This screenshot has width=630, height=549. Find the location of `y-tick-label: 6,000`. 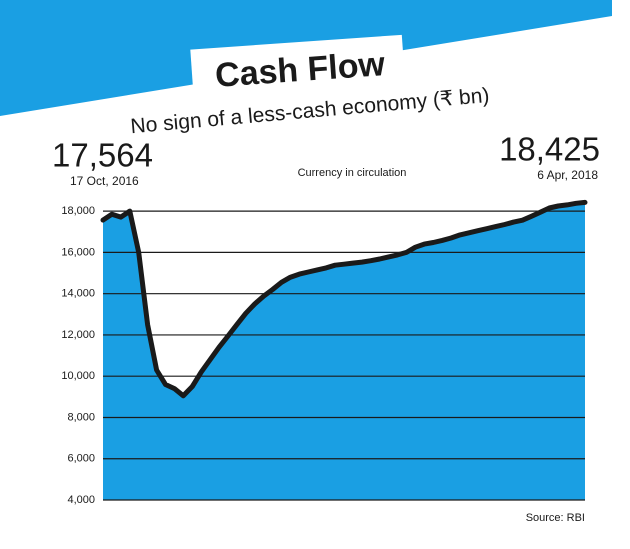

y-tick-label: 6,000 is located at coordinates (81, 459).